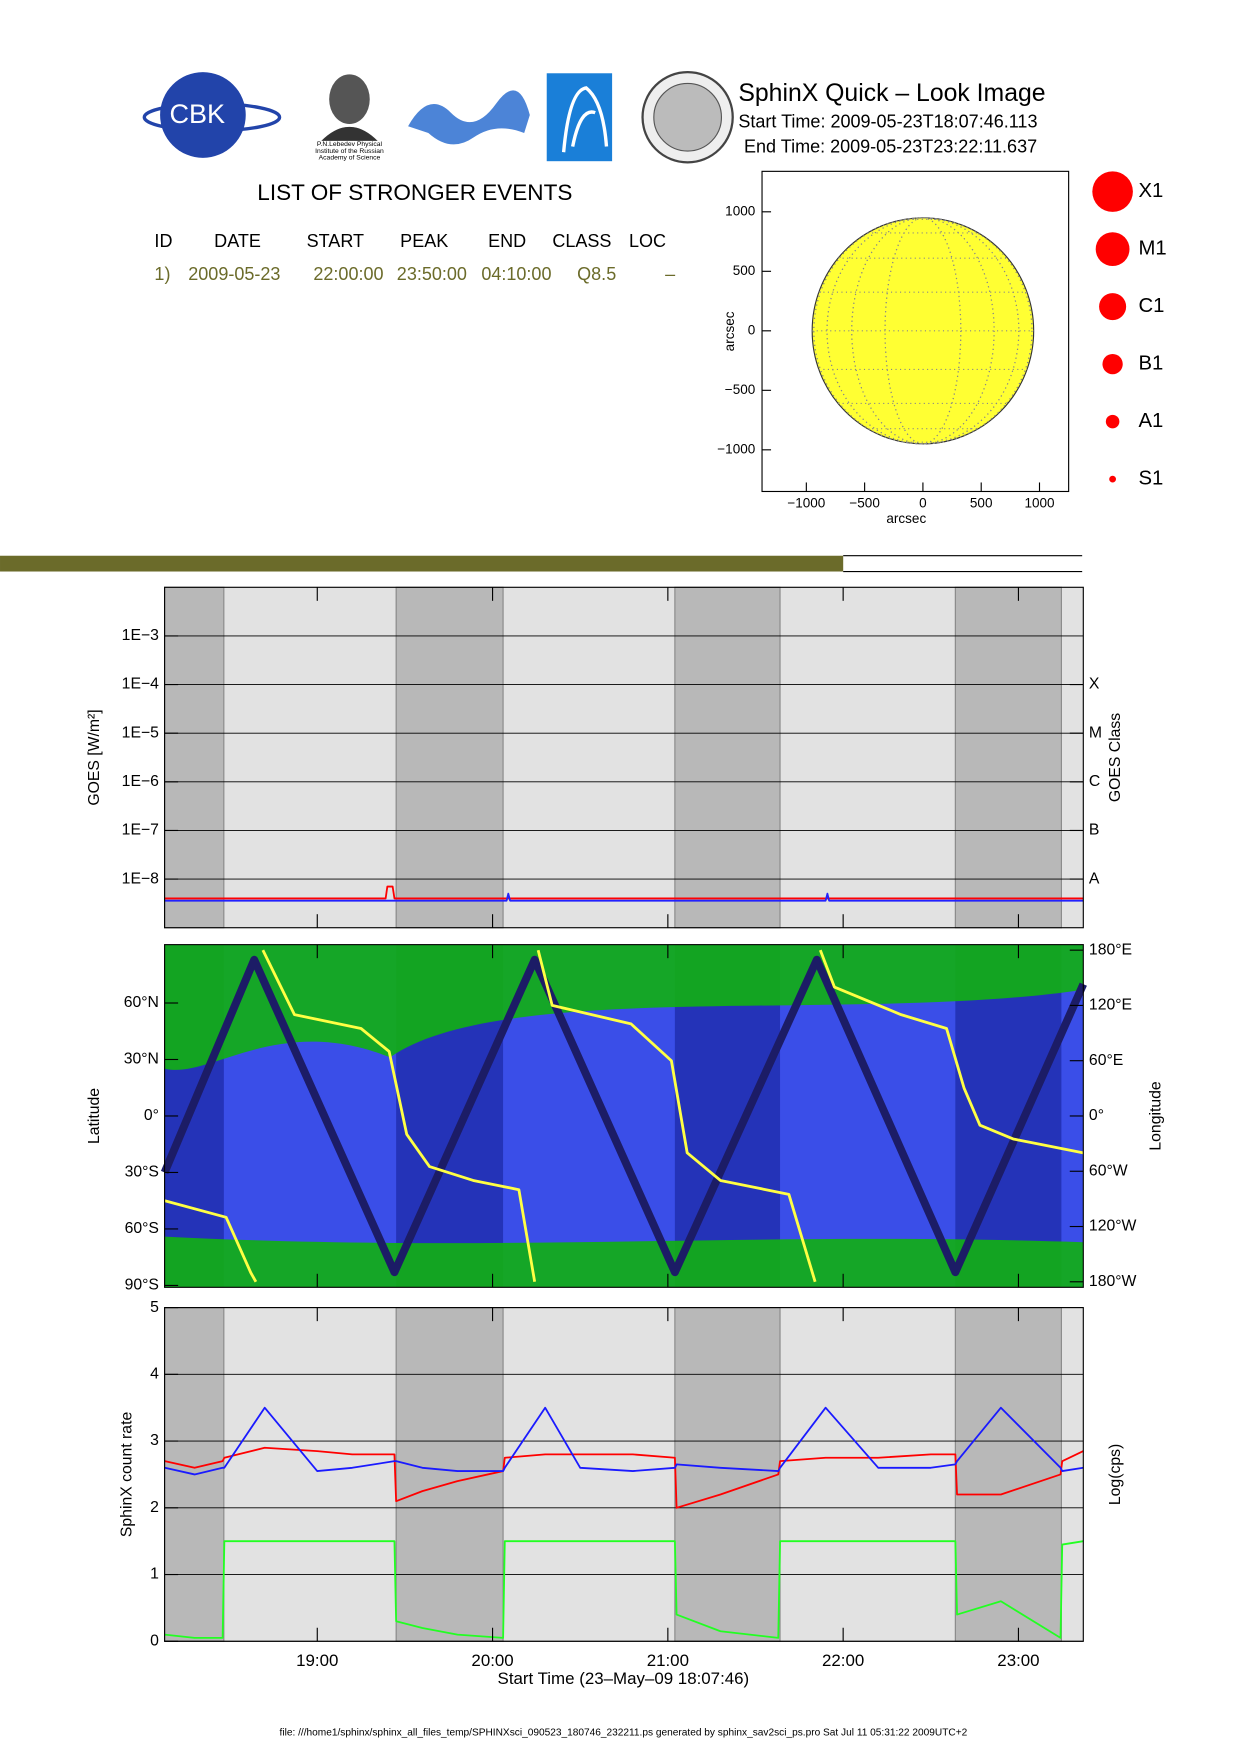  I want to click on meridian, so click(923, 331).